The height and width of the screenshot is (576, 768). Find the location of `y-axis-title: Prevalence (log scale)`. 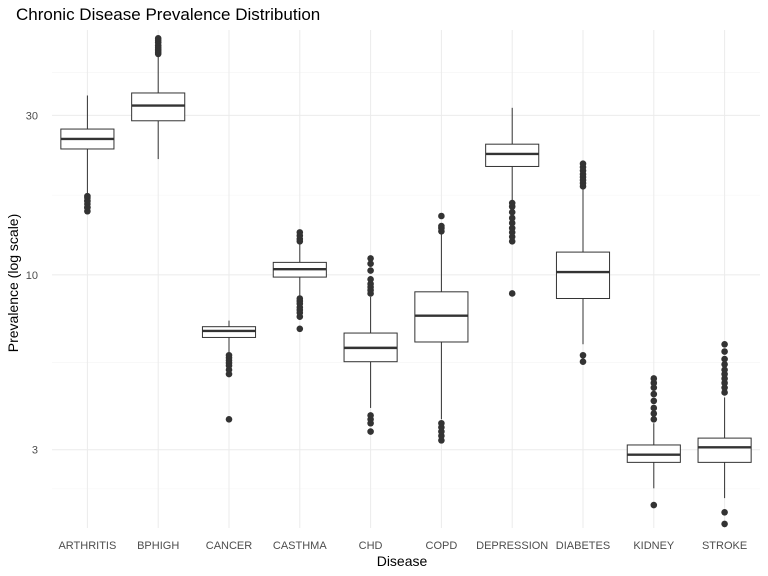

y-axis-title: Prevalence (log scale) is located at coordinates (13, 283).